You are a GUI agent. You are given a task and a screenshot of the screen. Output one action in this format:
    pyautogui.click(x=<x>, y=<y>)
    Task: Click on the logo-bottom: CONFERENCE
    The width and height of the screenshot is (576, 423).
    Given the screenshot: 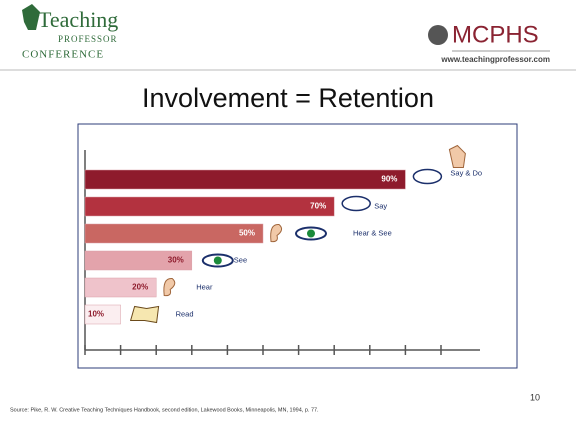 What is the action you would take?
    pyautogui.click(x=63, y=55)
    